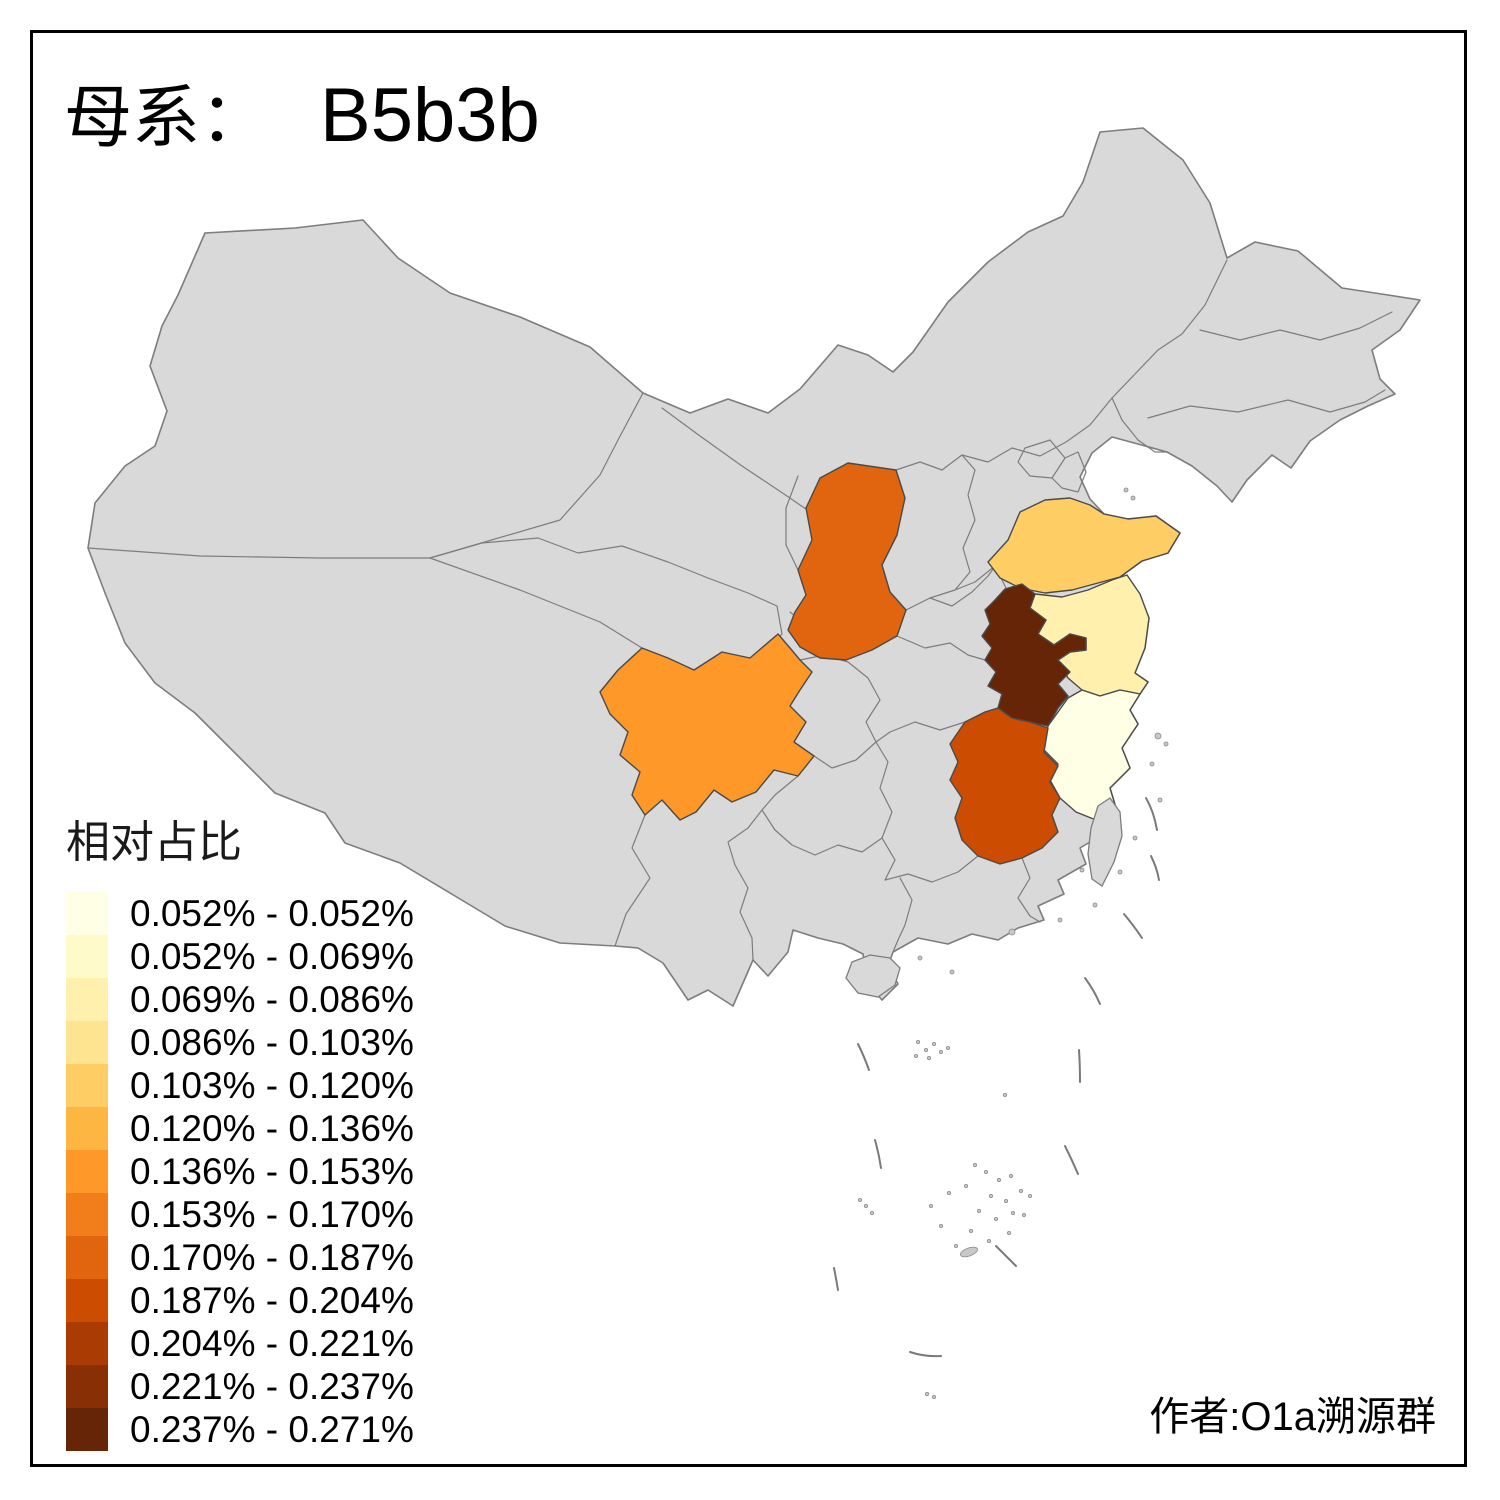  What do you see at coordinates (272, 1257) in the screenshot?
I see `legend-label: 0.170% - 0.187%` at bounding box center [272, 1257].